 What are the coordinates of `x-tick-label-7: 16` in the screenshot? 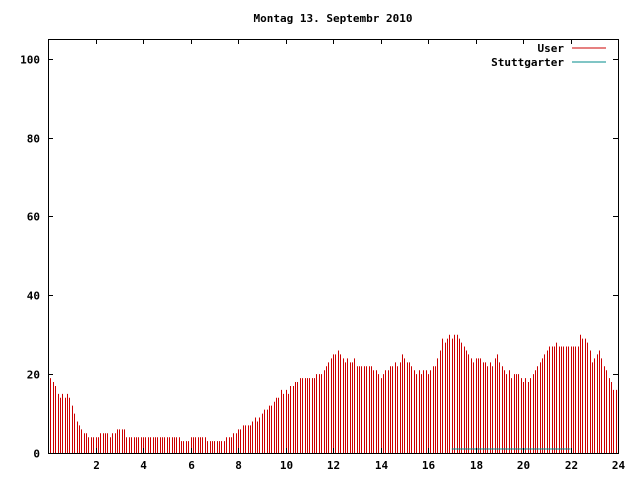 It's located at (429, 465).